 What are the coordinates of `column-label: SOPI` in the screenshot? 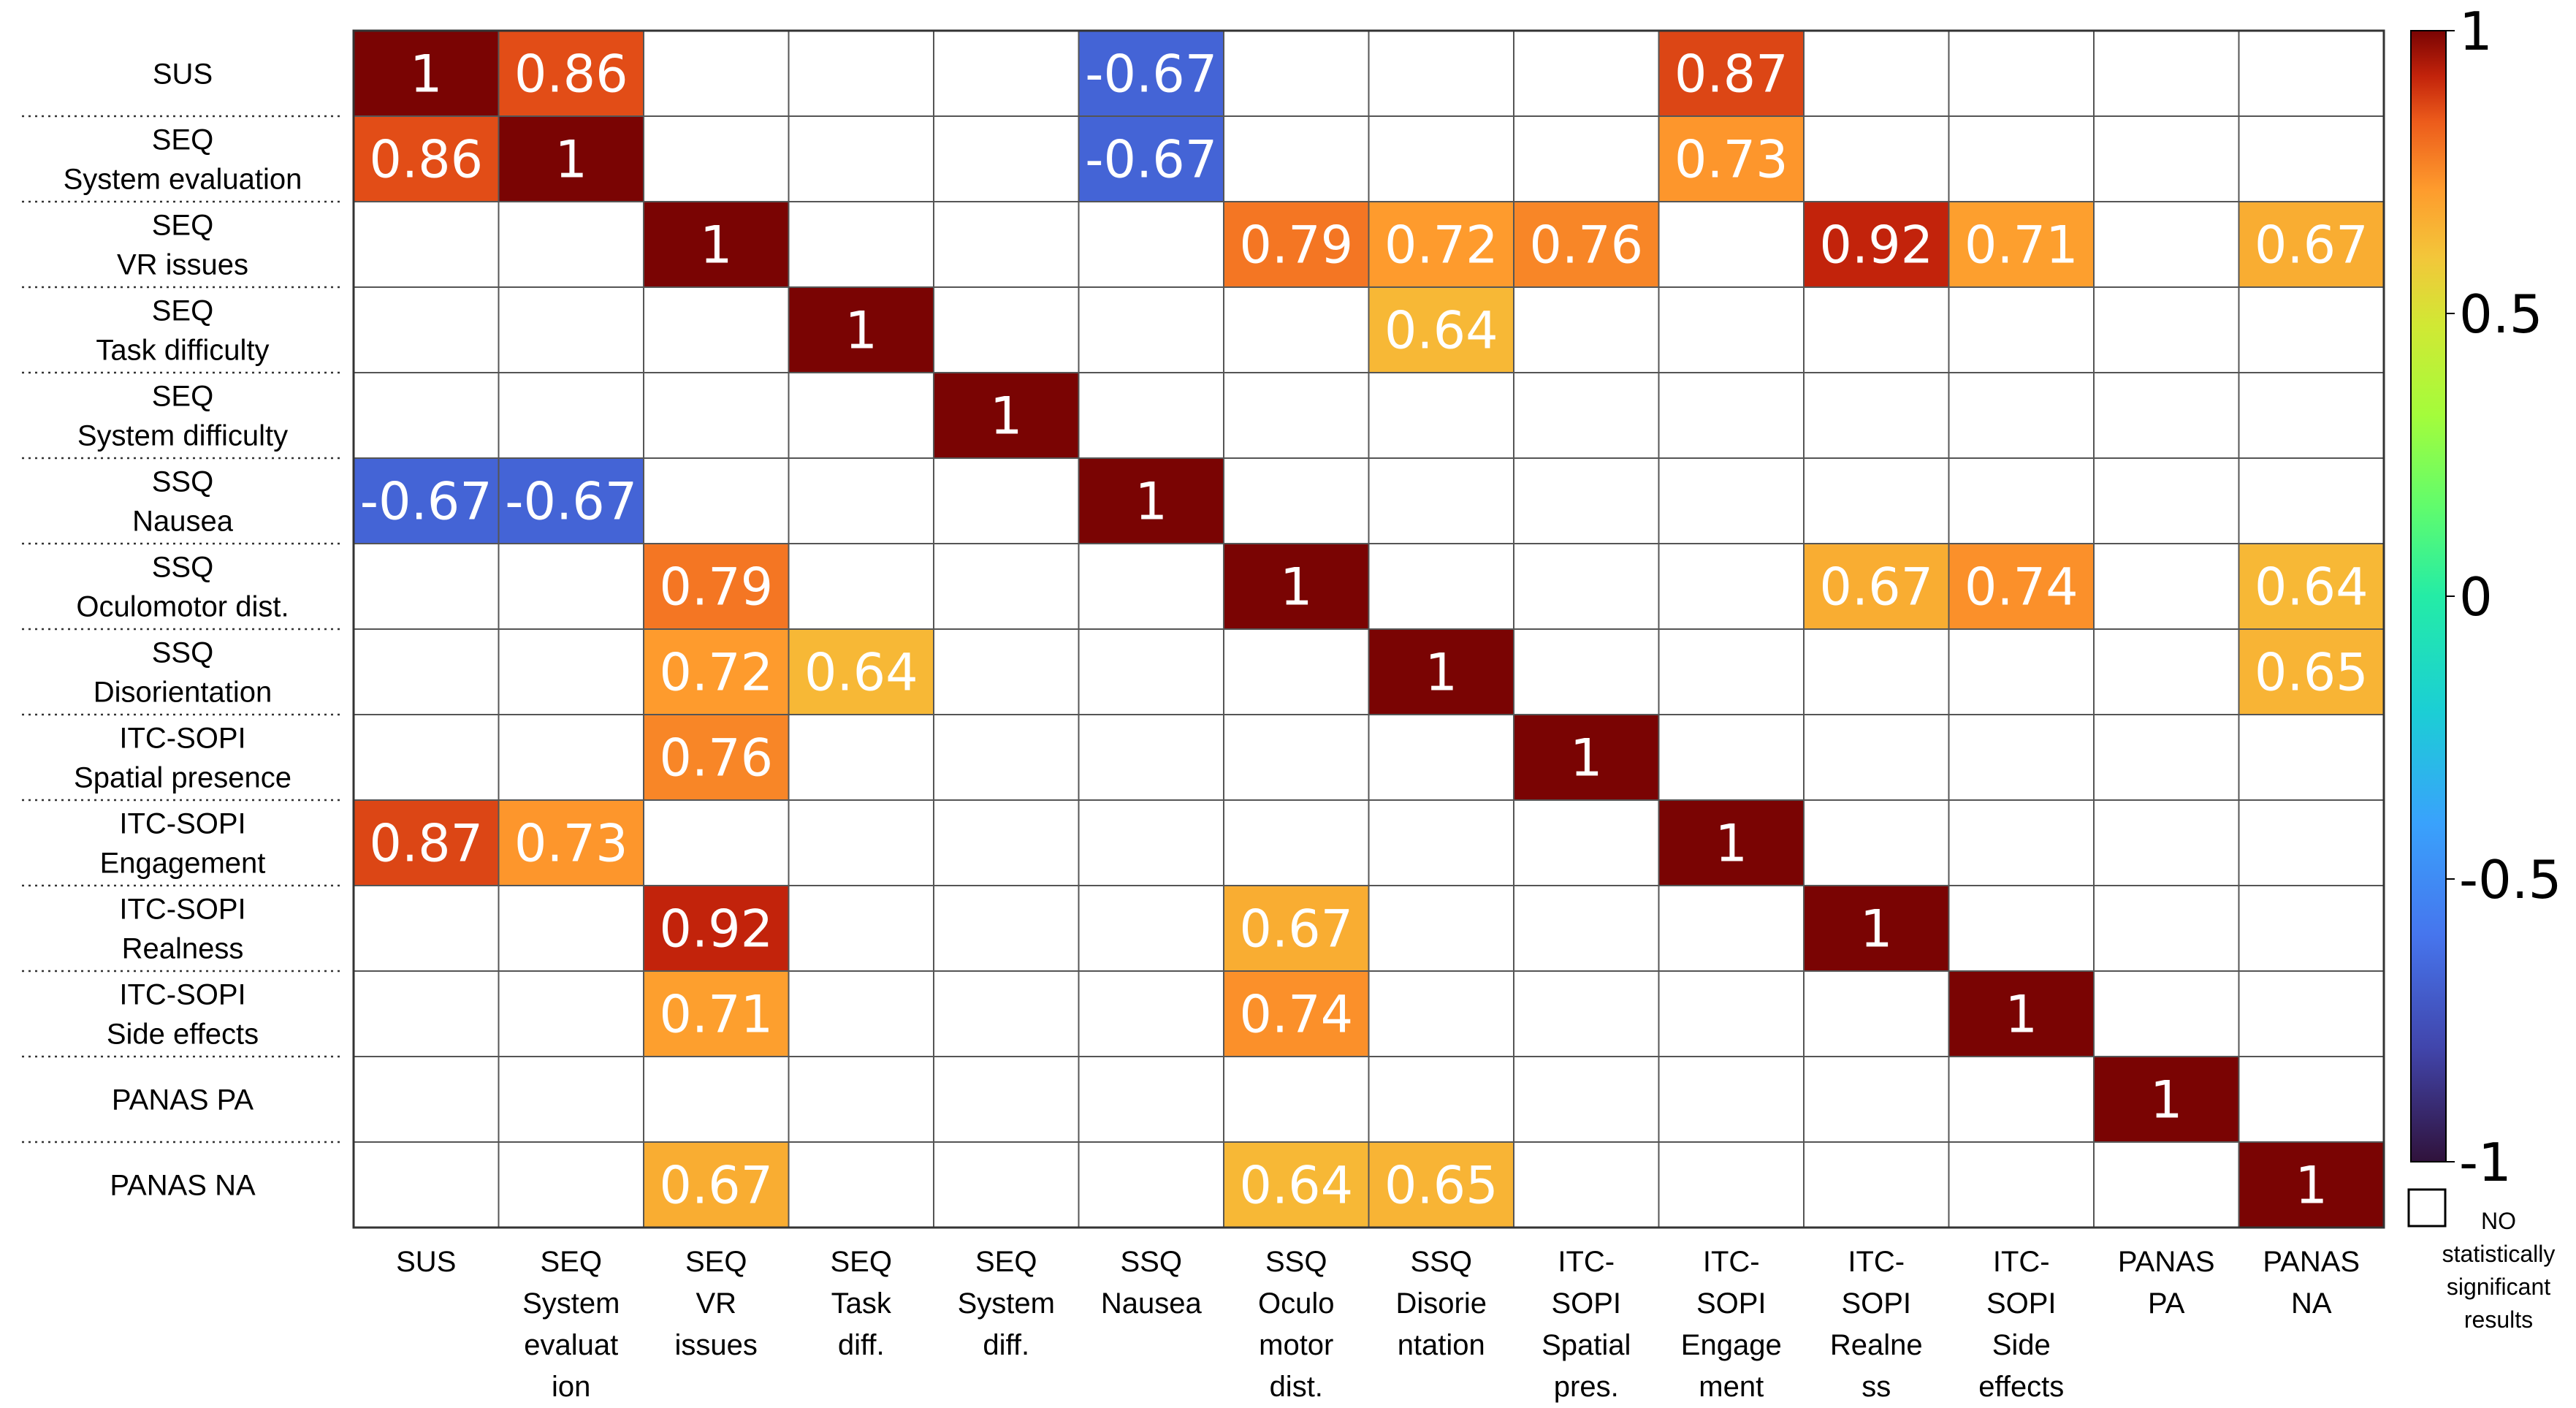 It's located at (1876, 1303).